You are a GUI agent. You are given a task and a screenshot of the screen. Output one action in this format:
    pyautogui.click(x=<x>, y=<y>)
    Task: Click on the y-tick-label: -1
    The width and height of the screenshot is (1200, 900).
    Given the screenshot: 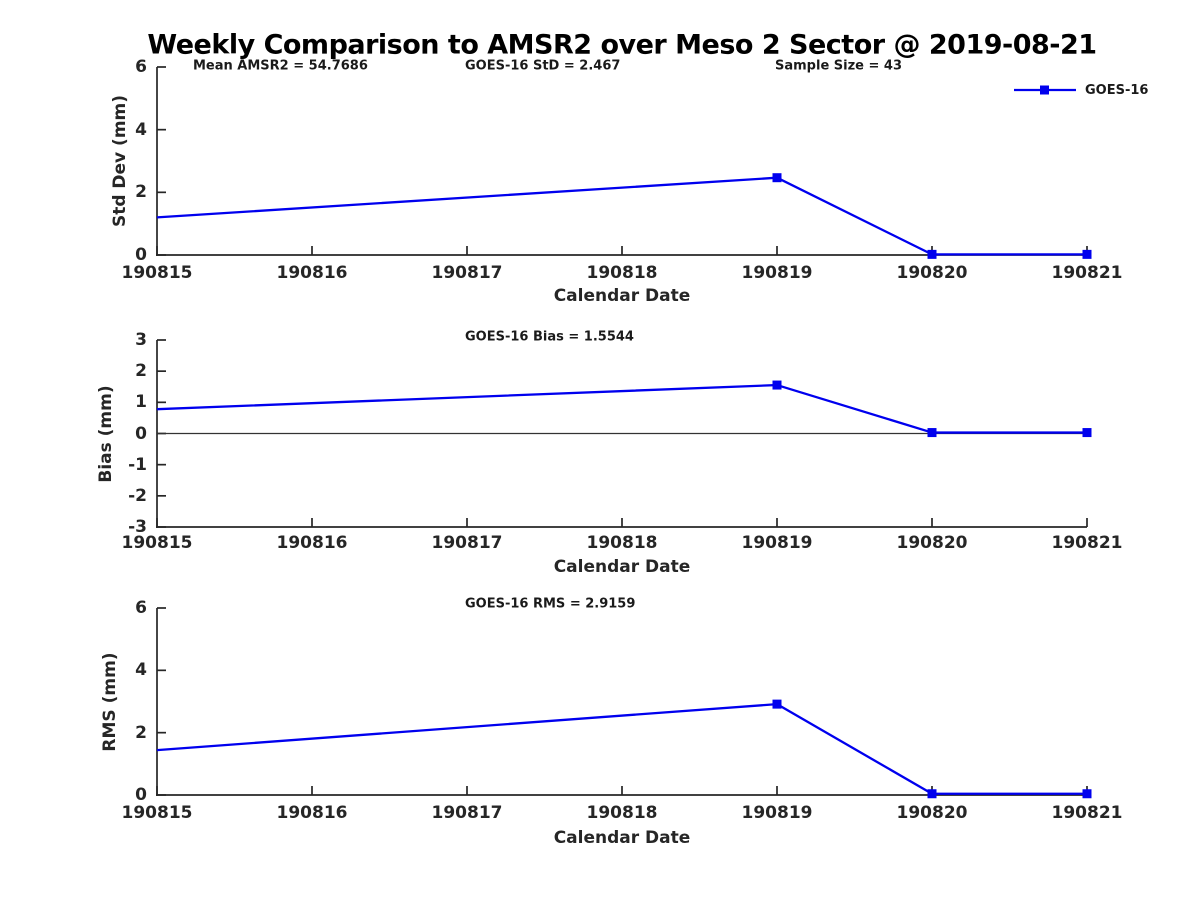 What is the action you would take?
    pyautogui.click(x=137, y=464)
    